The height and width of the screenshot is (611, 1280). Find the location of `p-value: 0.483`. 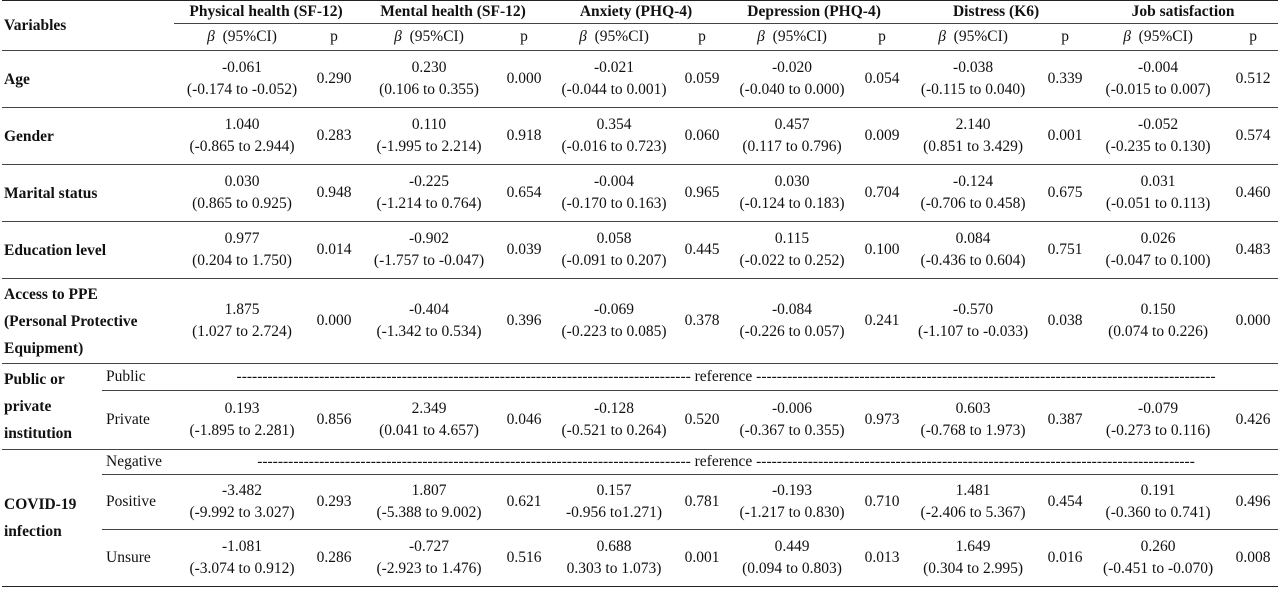

p-value: 0.483 is located at coordinates (1253, 250).